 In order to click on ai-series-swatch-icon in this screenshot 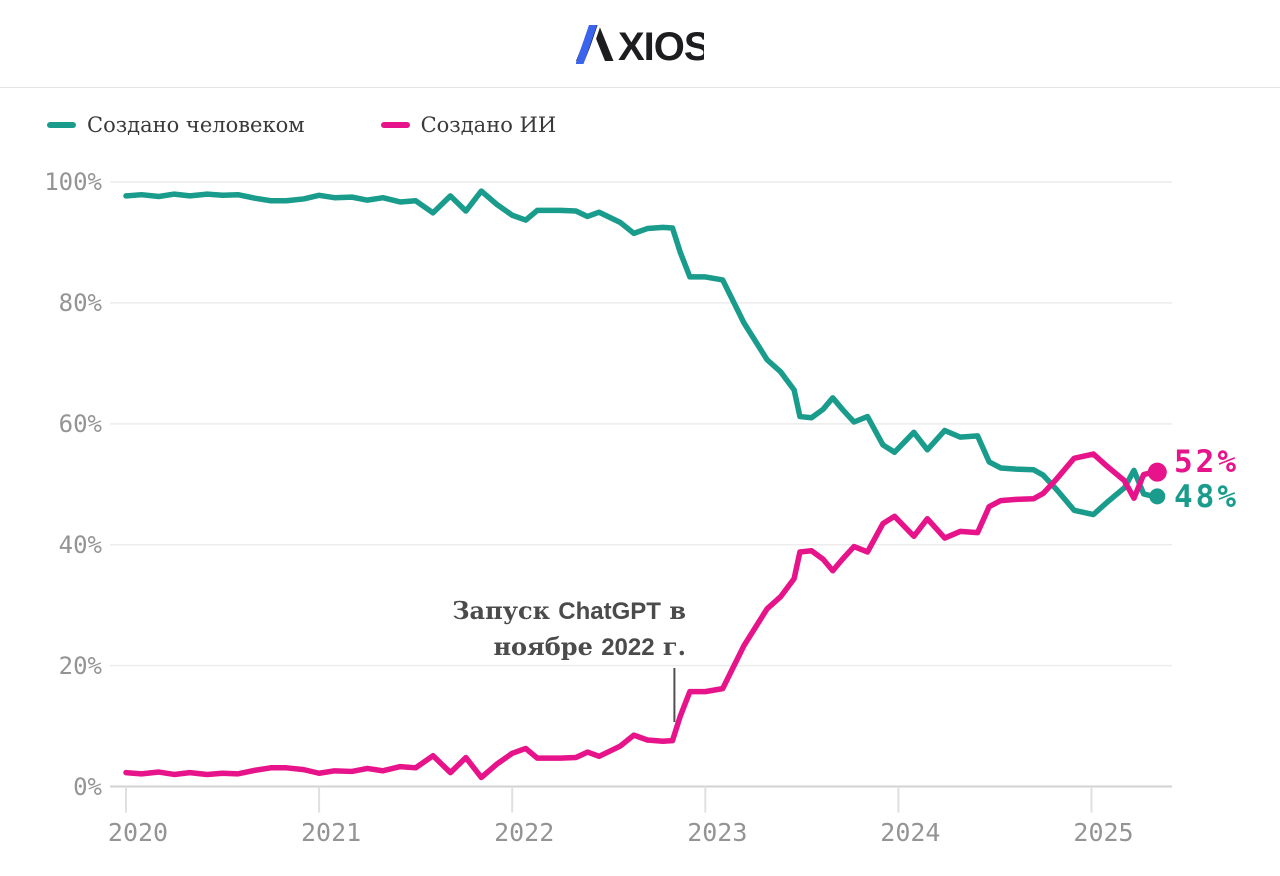, I will do `click(395, 125)`.